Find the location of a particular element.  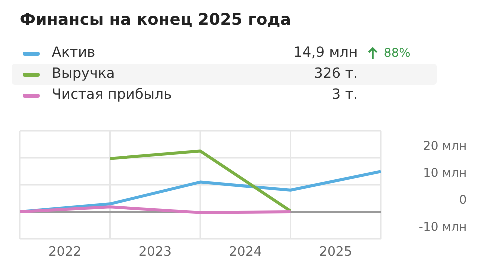

x-tick-label: 2023 is located at coordinates (155, 252).